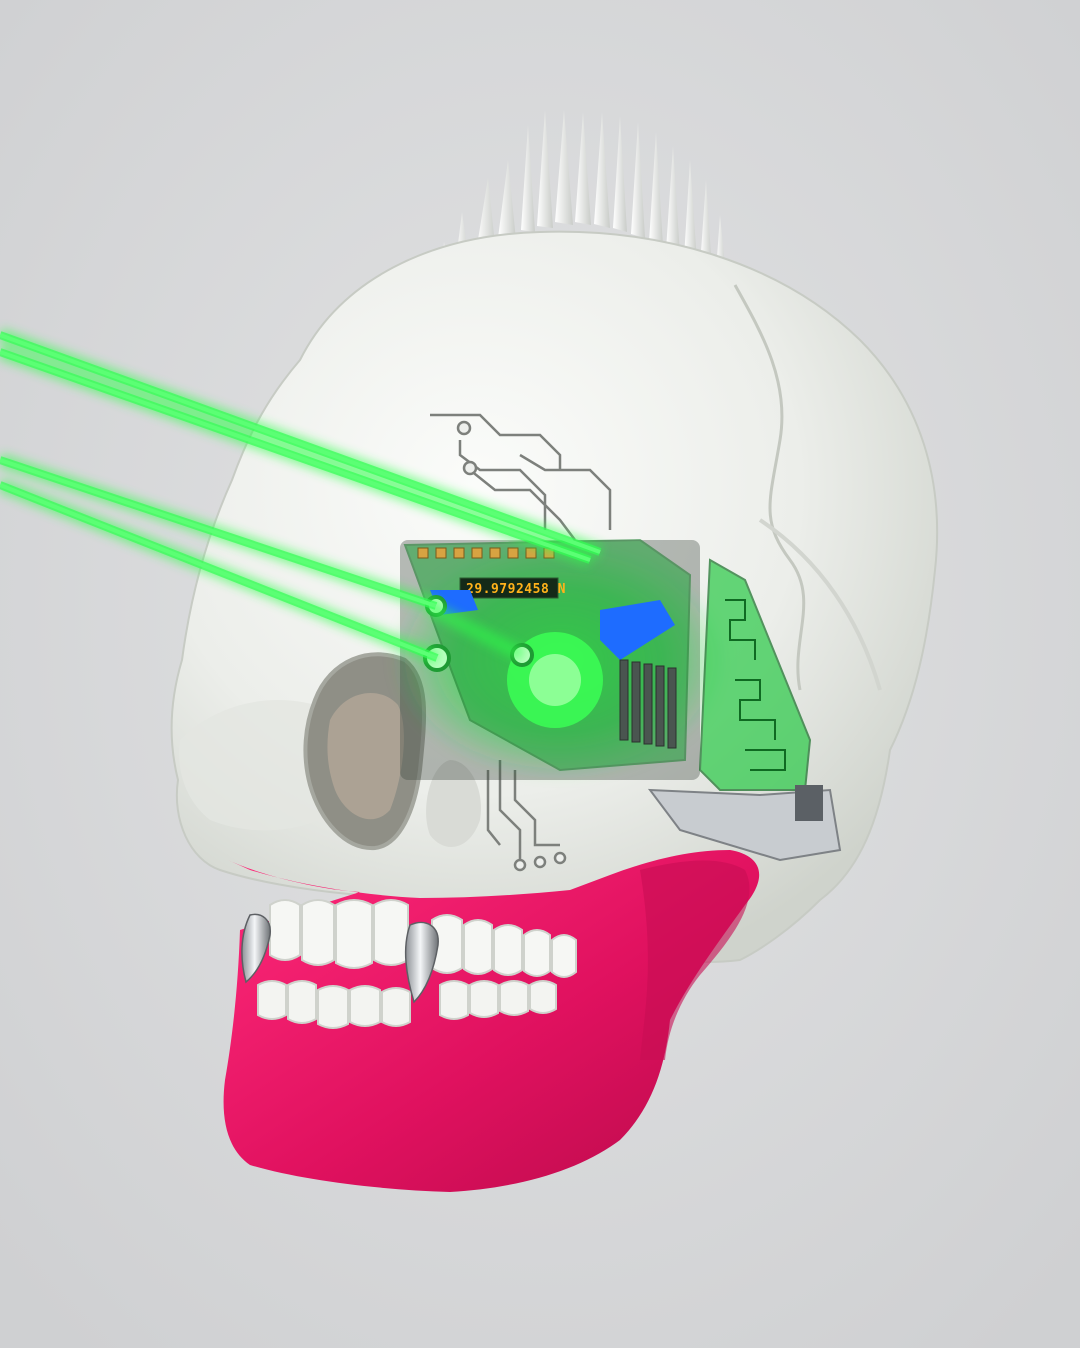  What do you see at coordinates (486, 553) in the screenshot?
I see `chip-row` at bounding box center [486, 553].